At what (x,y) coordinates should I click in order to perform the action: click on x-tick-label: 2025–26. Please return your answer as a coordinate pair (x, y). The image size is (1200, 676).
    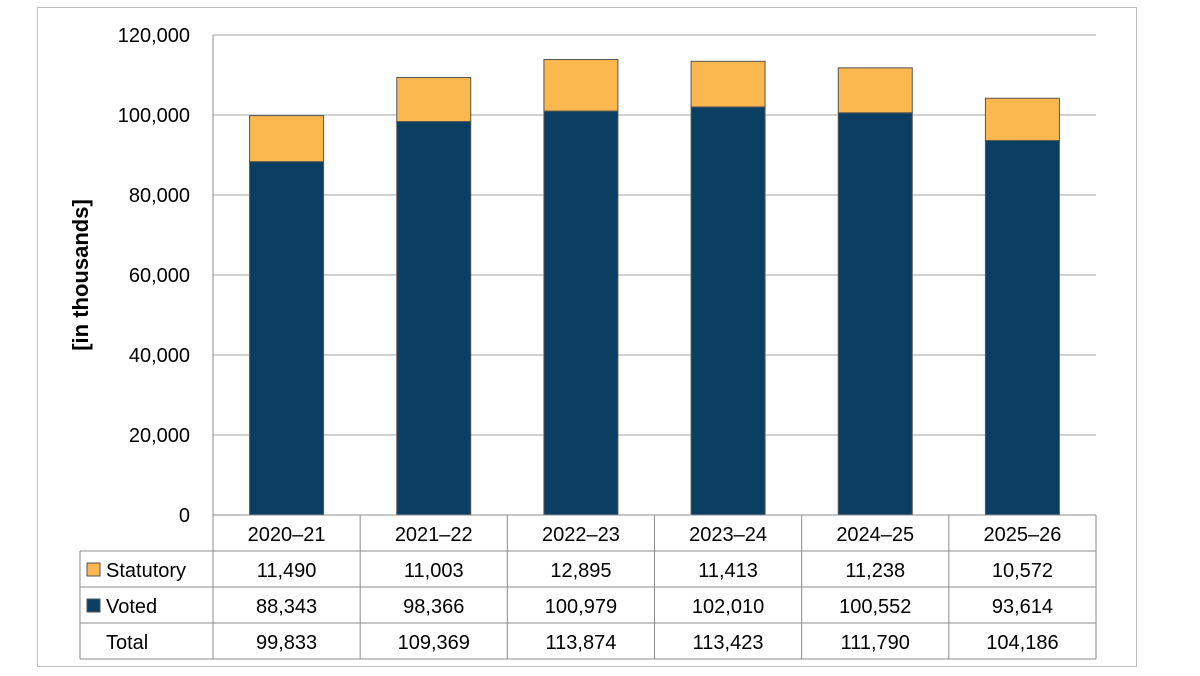
    Looking at the image, I should click on (1022, 535).